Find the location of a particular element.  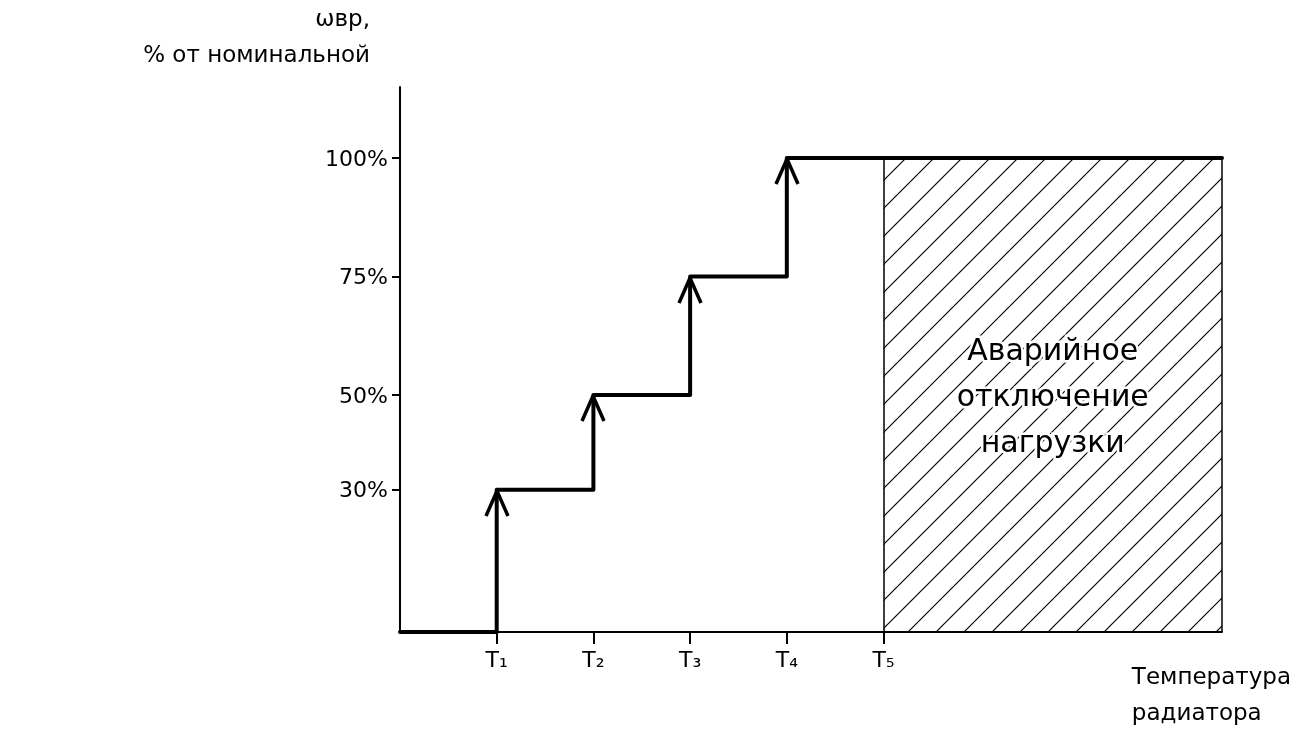

y-axis-title: ωвр, % от номинальной is located at coordinates (256, 36).